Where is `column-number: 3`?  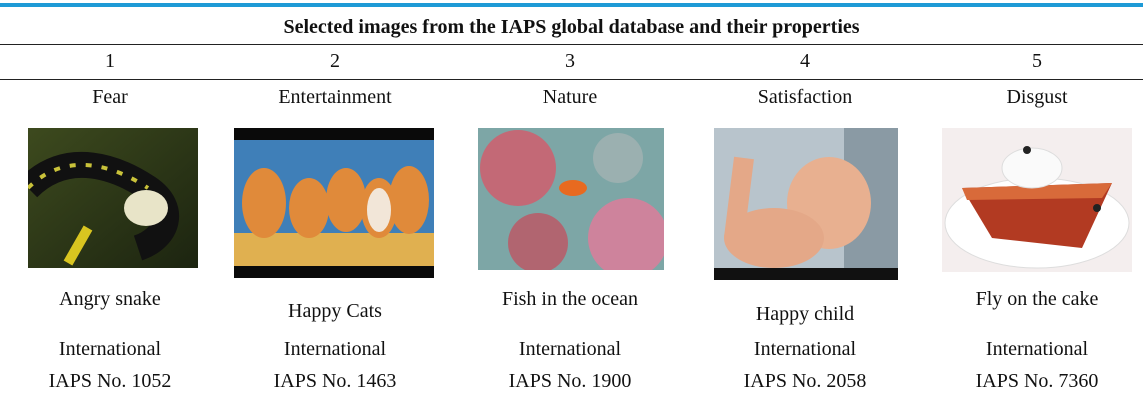 column-number: 3 is located at coordinates (570, 61).